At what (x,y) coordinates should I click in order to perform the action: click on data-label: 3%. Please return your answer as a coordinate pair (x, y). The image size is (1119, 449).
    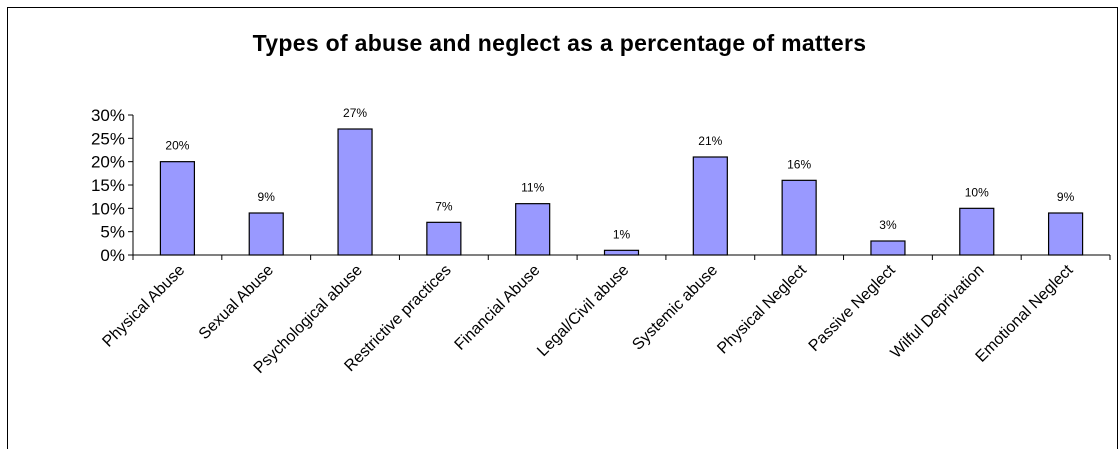
    Looking at the image, I should click on (888, 225).